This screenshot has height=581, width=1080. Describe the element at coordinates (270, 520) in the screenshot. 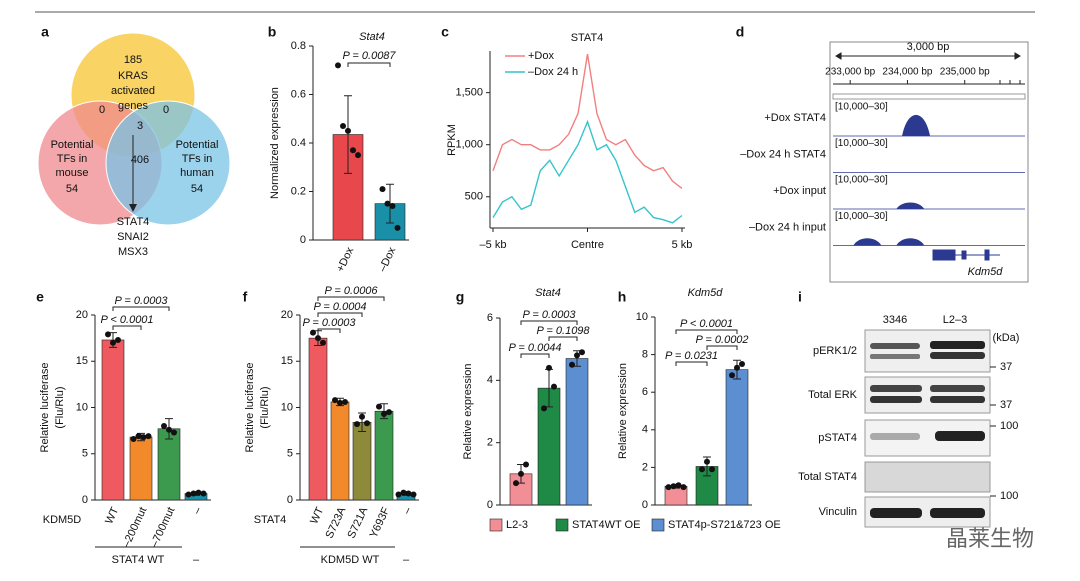

I see `row-label: STAT4` at that location.